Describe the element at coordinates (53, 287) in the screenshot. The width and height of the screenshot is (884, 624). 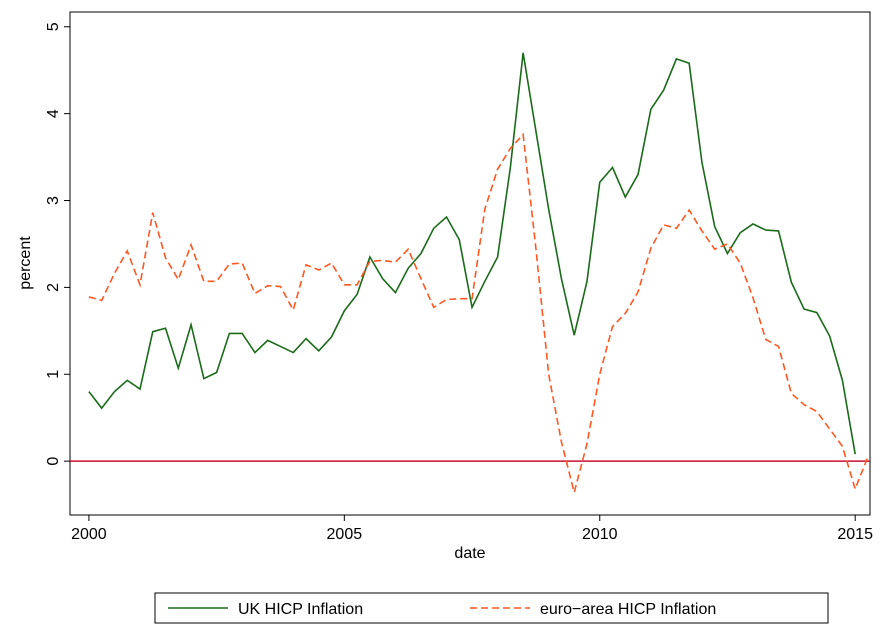
I see `y-tick-label: 2` at that location.